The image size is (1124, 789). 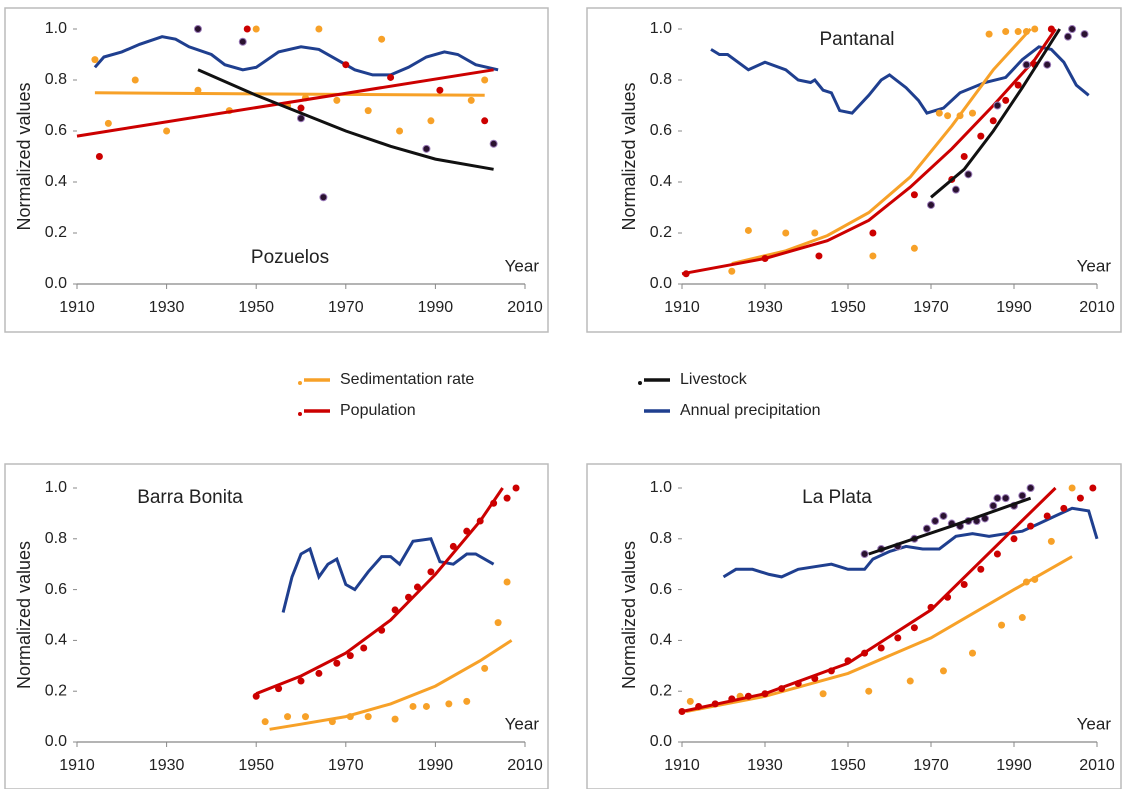 I want to click on y-tick-label: 1.0, so click(x=56, y=487).